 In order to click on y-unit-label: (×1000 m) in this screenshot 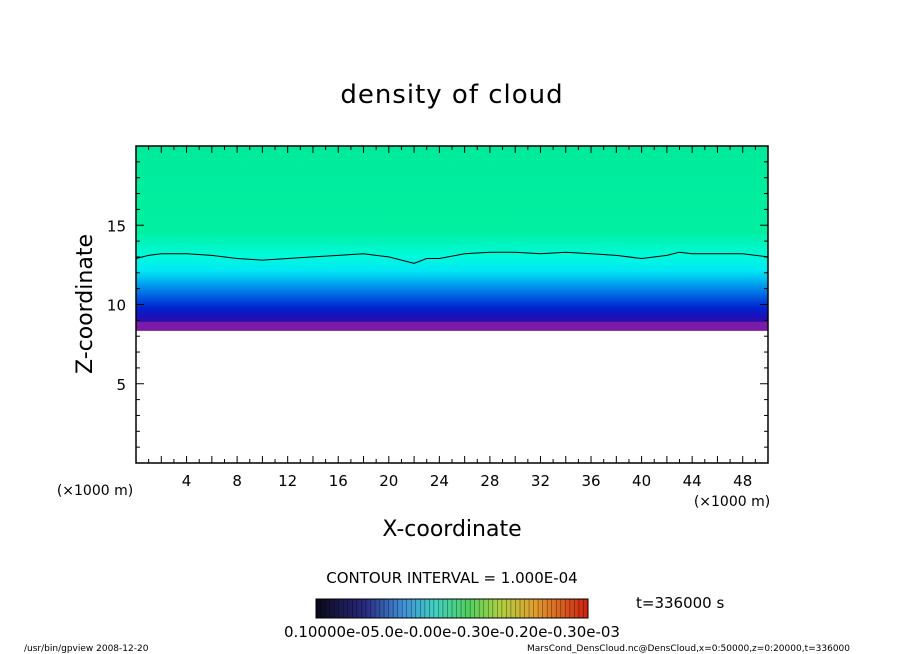, I will do `click(95, 491)`.